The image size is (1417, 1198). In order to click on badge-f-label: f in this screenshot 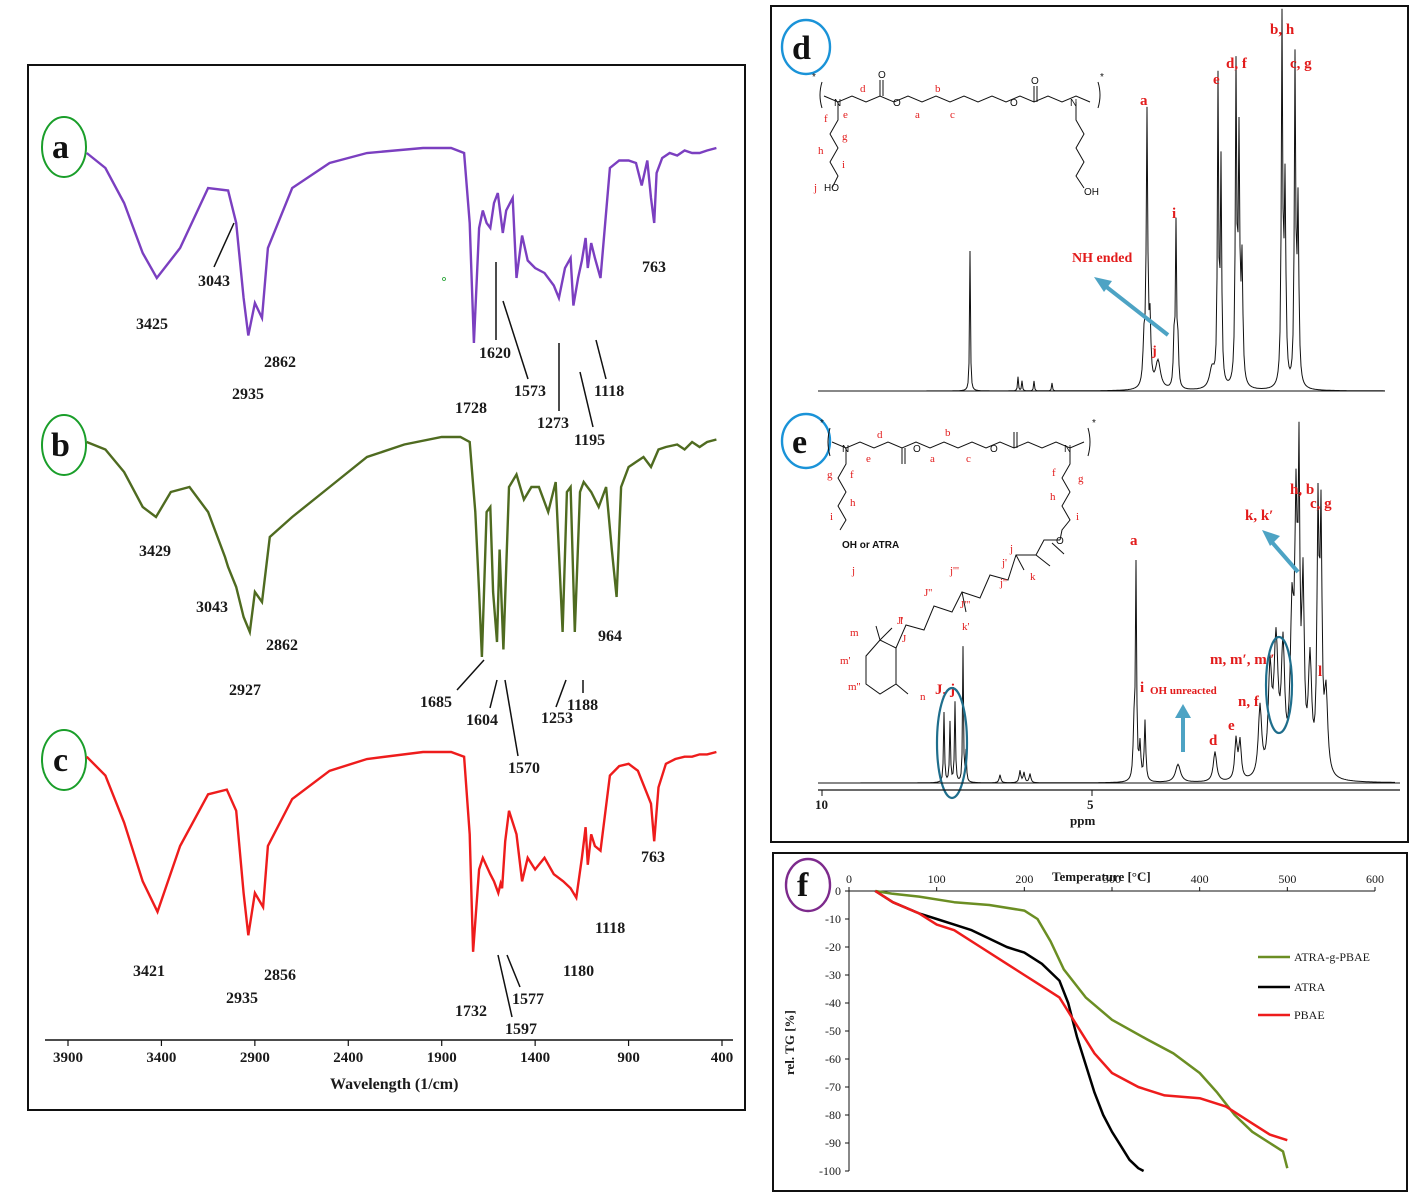, I will do `click(803, 885)`.